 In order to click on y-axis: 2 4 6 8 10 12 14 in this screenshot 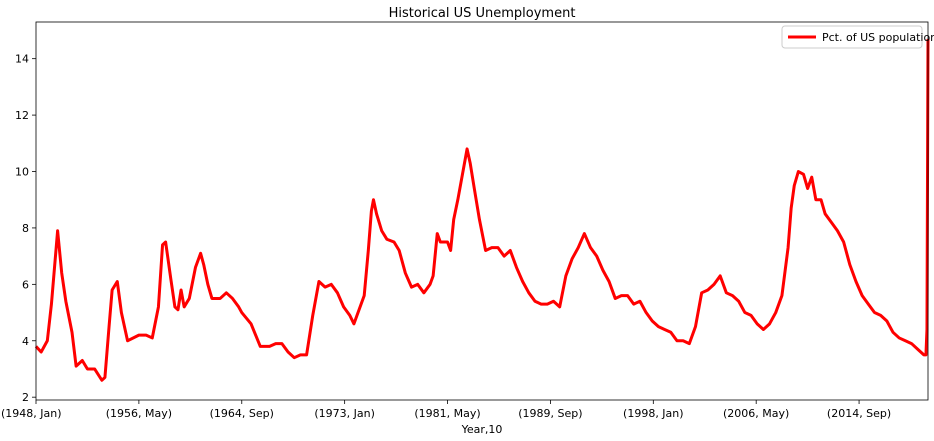, I will do `click(25, 228)`.